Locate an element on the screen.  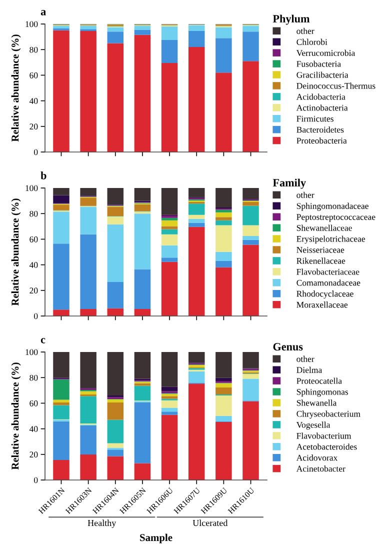
chart-title: c is located at coordinates (43, 341).